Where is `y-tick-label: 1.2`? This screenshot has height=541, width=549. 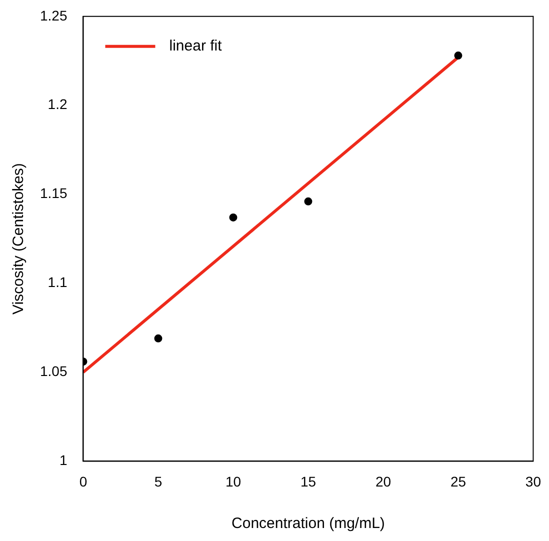
y-tick-label: 1.2 is located at coordinates (58, 104).